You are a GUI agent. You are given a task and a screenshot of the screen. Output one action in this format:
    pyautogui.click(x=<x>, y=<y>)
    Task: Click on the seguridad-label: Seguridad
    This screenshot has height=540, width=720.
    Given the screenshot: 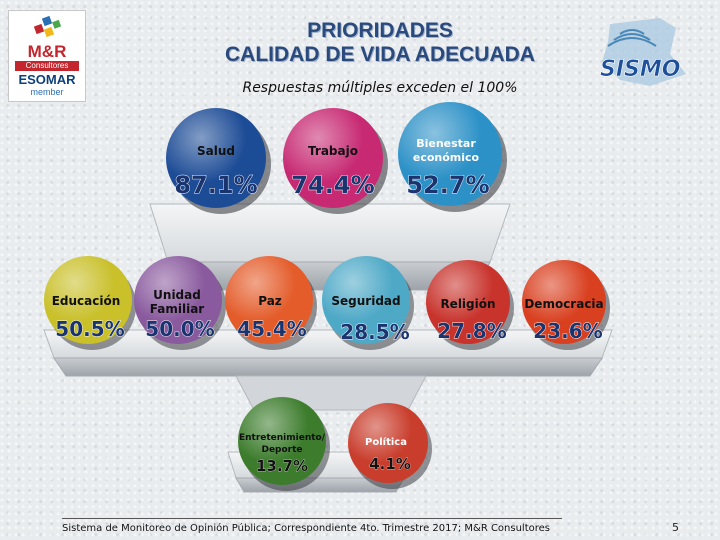 What is the action you would take?
    pyautogui.click(x=365, y=301)
    